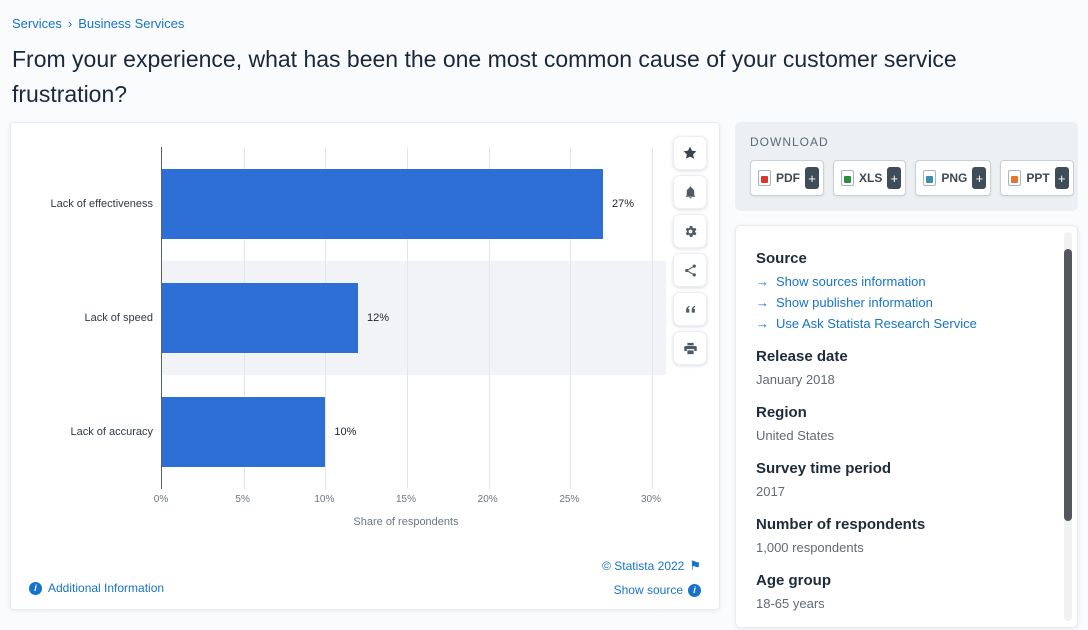  Describe the element at coordinates (789, 142) in the screenshot. I see `download-heading: DOWNLOAD` at that location.